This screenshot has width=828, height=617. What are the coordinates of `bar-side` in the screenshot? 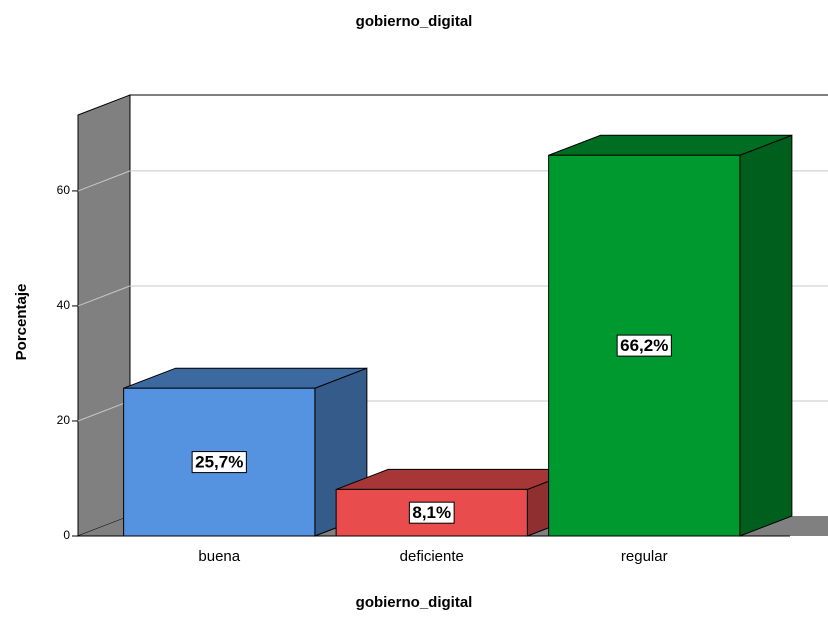 It's located at (766, 335).